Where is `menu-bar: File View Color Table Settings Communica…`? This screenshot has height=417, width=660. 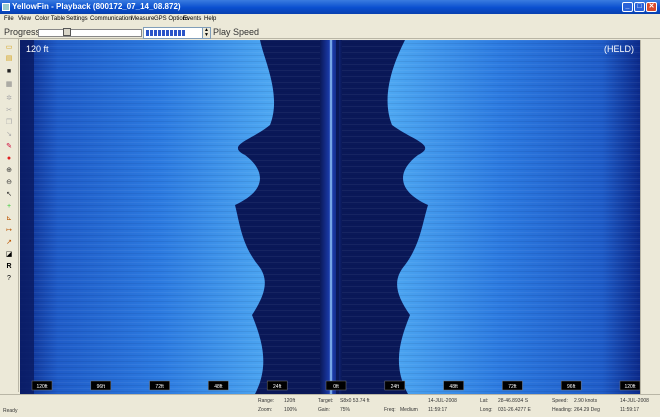 menu-bar: File View Color Table Settings Communica… is located at coordinates (330, 19).